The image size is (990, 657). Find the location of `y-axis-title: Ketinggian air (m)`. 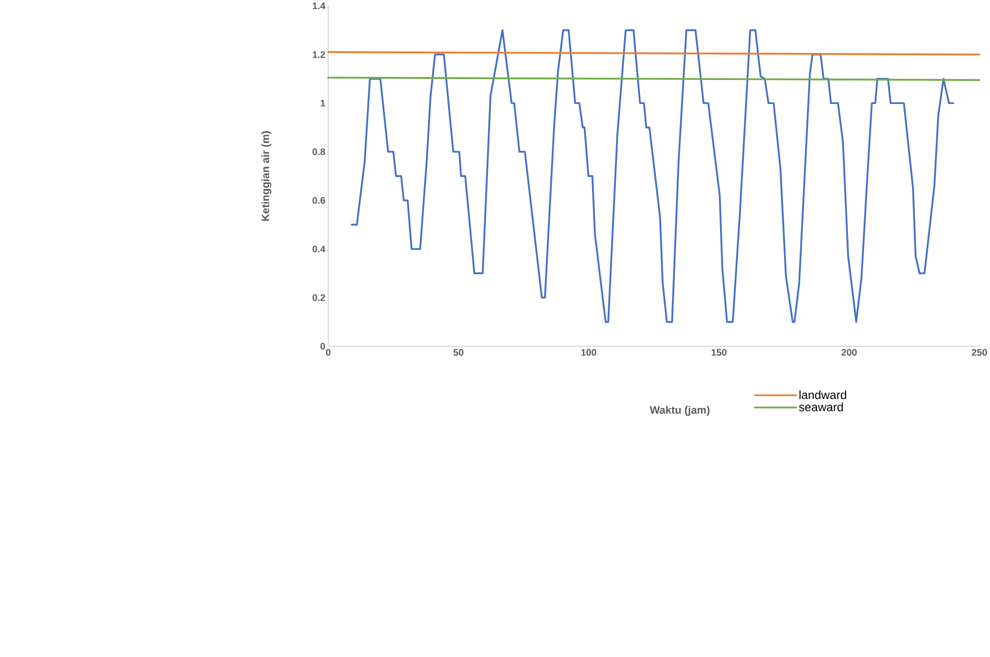

y-axis-title: Ketinggian air (m) is located at coordinates (266, 175).